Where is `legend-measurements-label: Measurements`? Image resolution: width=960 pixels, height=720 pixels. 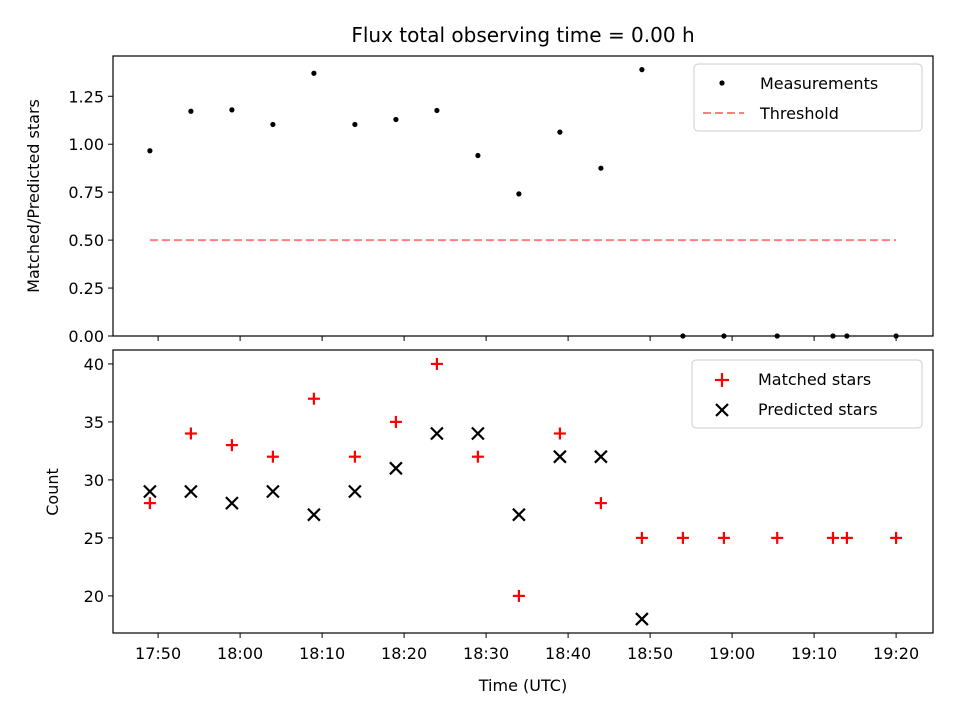
legend-measurements-label: Measurements is located at coordinates (819, 83).